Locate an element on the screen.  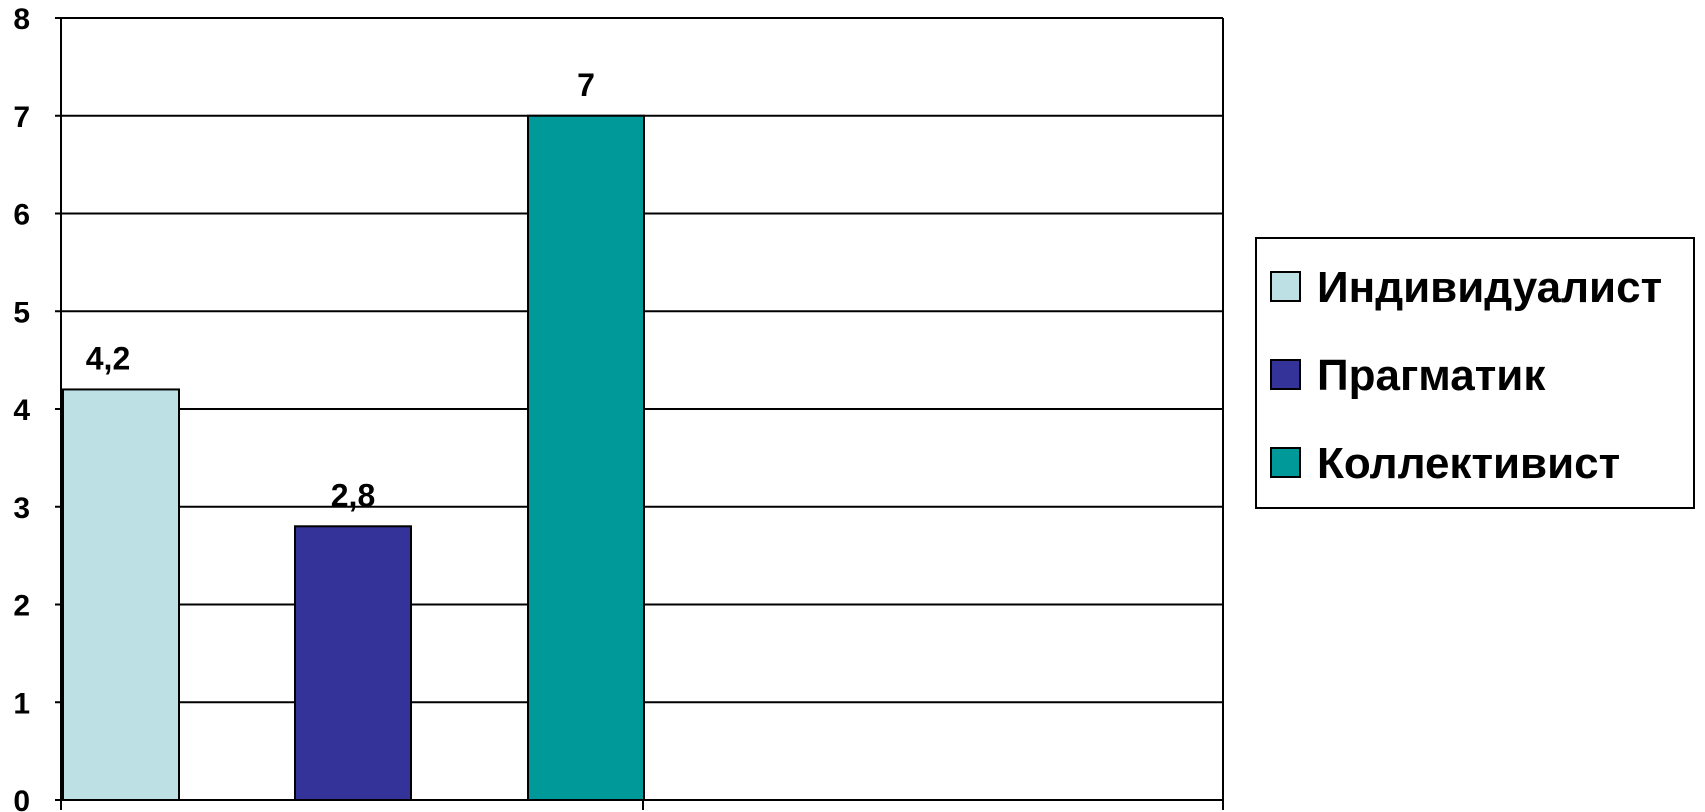
y-tick-label: 4 is located at coordinates (21, 410).